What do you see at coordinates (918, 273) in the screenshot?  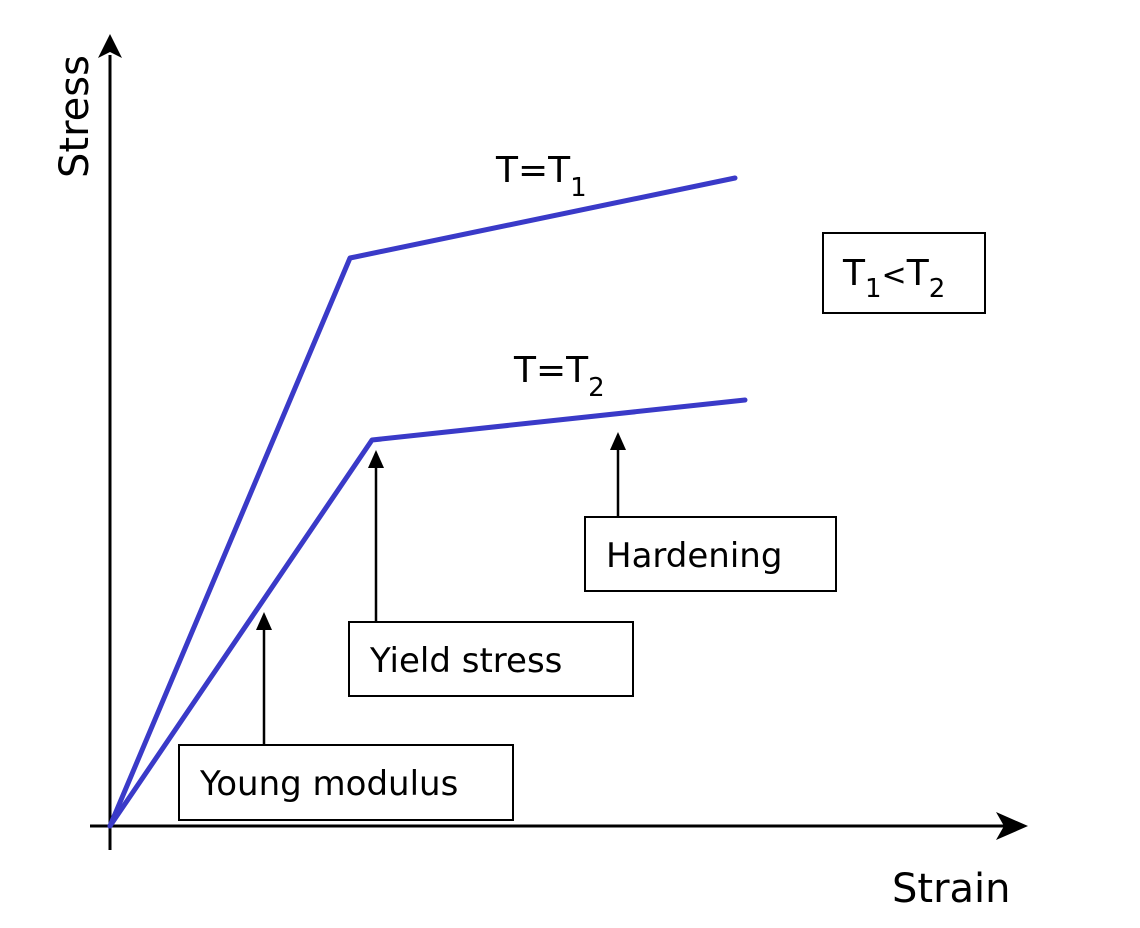 I see `condition-t2: T` at bounding box center [918, 273].